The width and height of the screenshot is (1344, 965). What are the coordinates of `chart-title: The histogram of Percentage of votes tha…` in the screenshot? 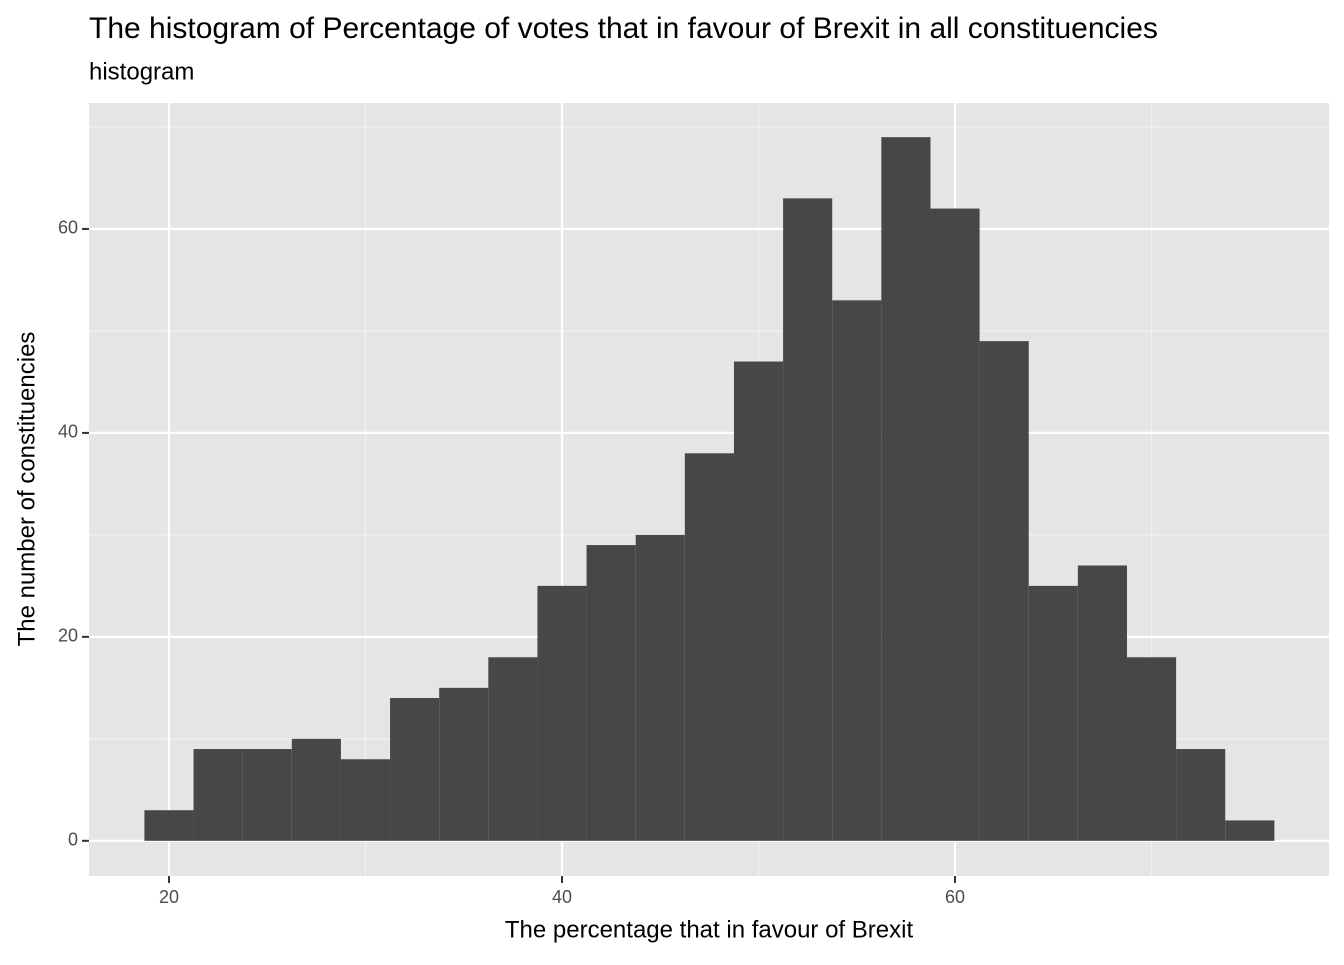 It's located at (623, 28).